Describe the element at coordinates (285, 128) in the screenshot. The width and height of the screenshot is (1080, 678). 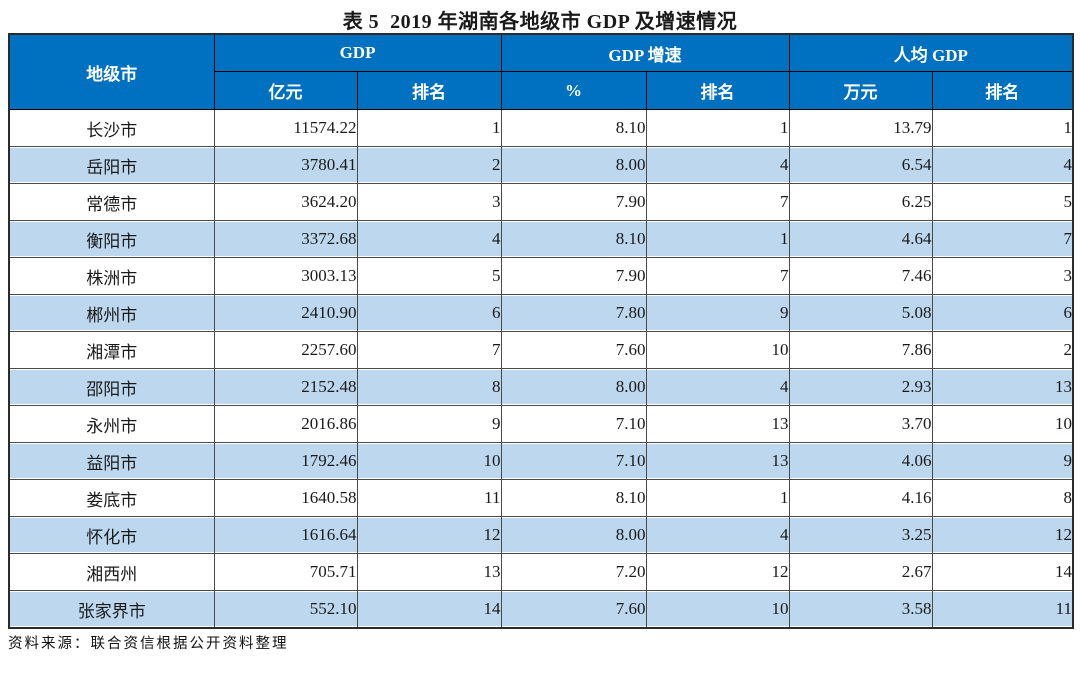
I see `cell-gdp-value: 11574.22` at that location.